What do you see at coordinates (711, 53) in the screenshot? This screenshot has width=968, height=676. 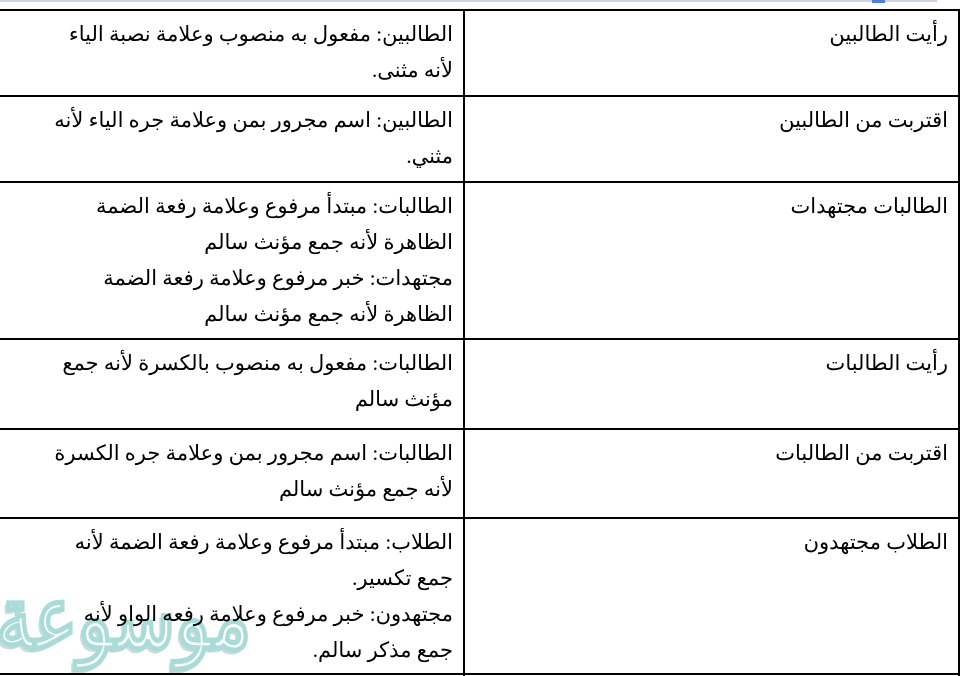 I see `sentence-cell: رأيت الطالبين` at bounding box center [711, 53].